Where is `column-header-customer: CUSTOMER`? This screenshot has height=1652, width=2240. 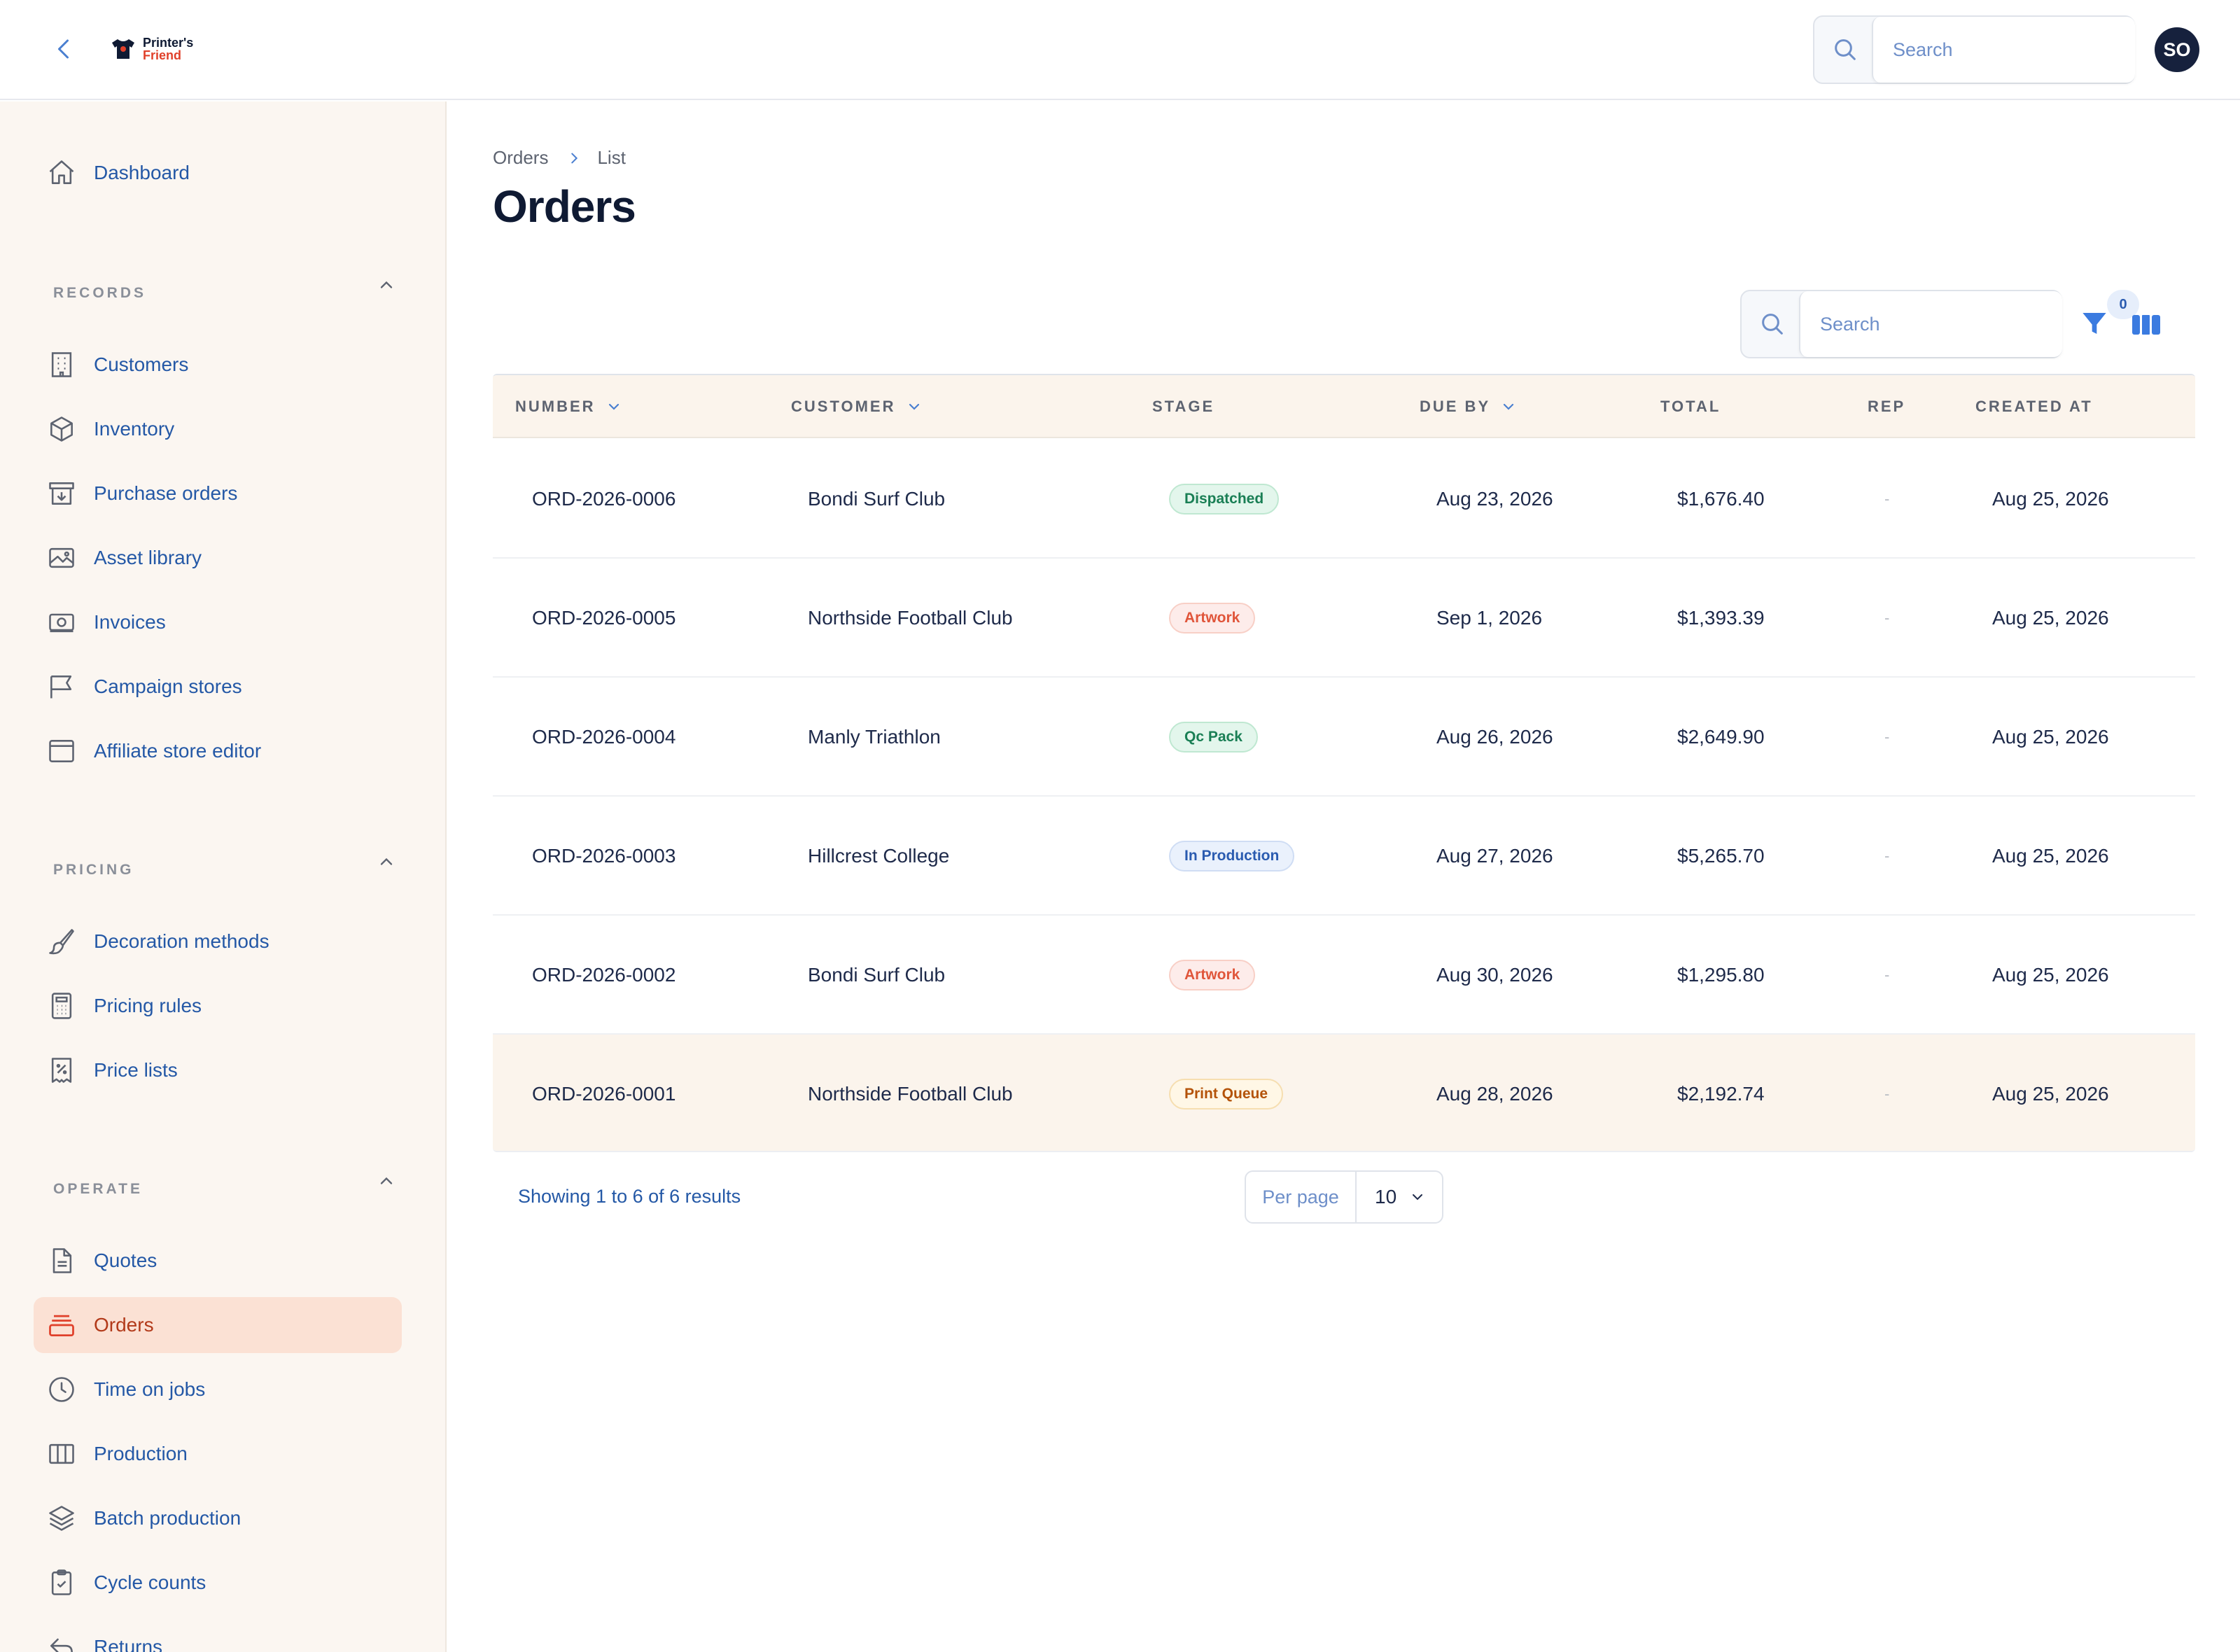
column-header-customer: CUSTOMER is located at coordinates (857, 406).